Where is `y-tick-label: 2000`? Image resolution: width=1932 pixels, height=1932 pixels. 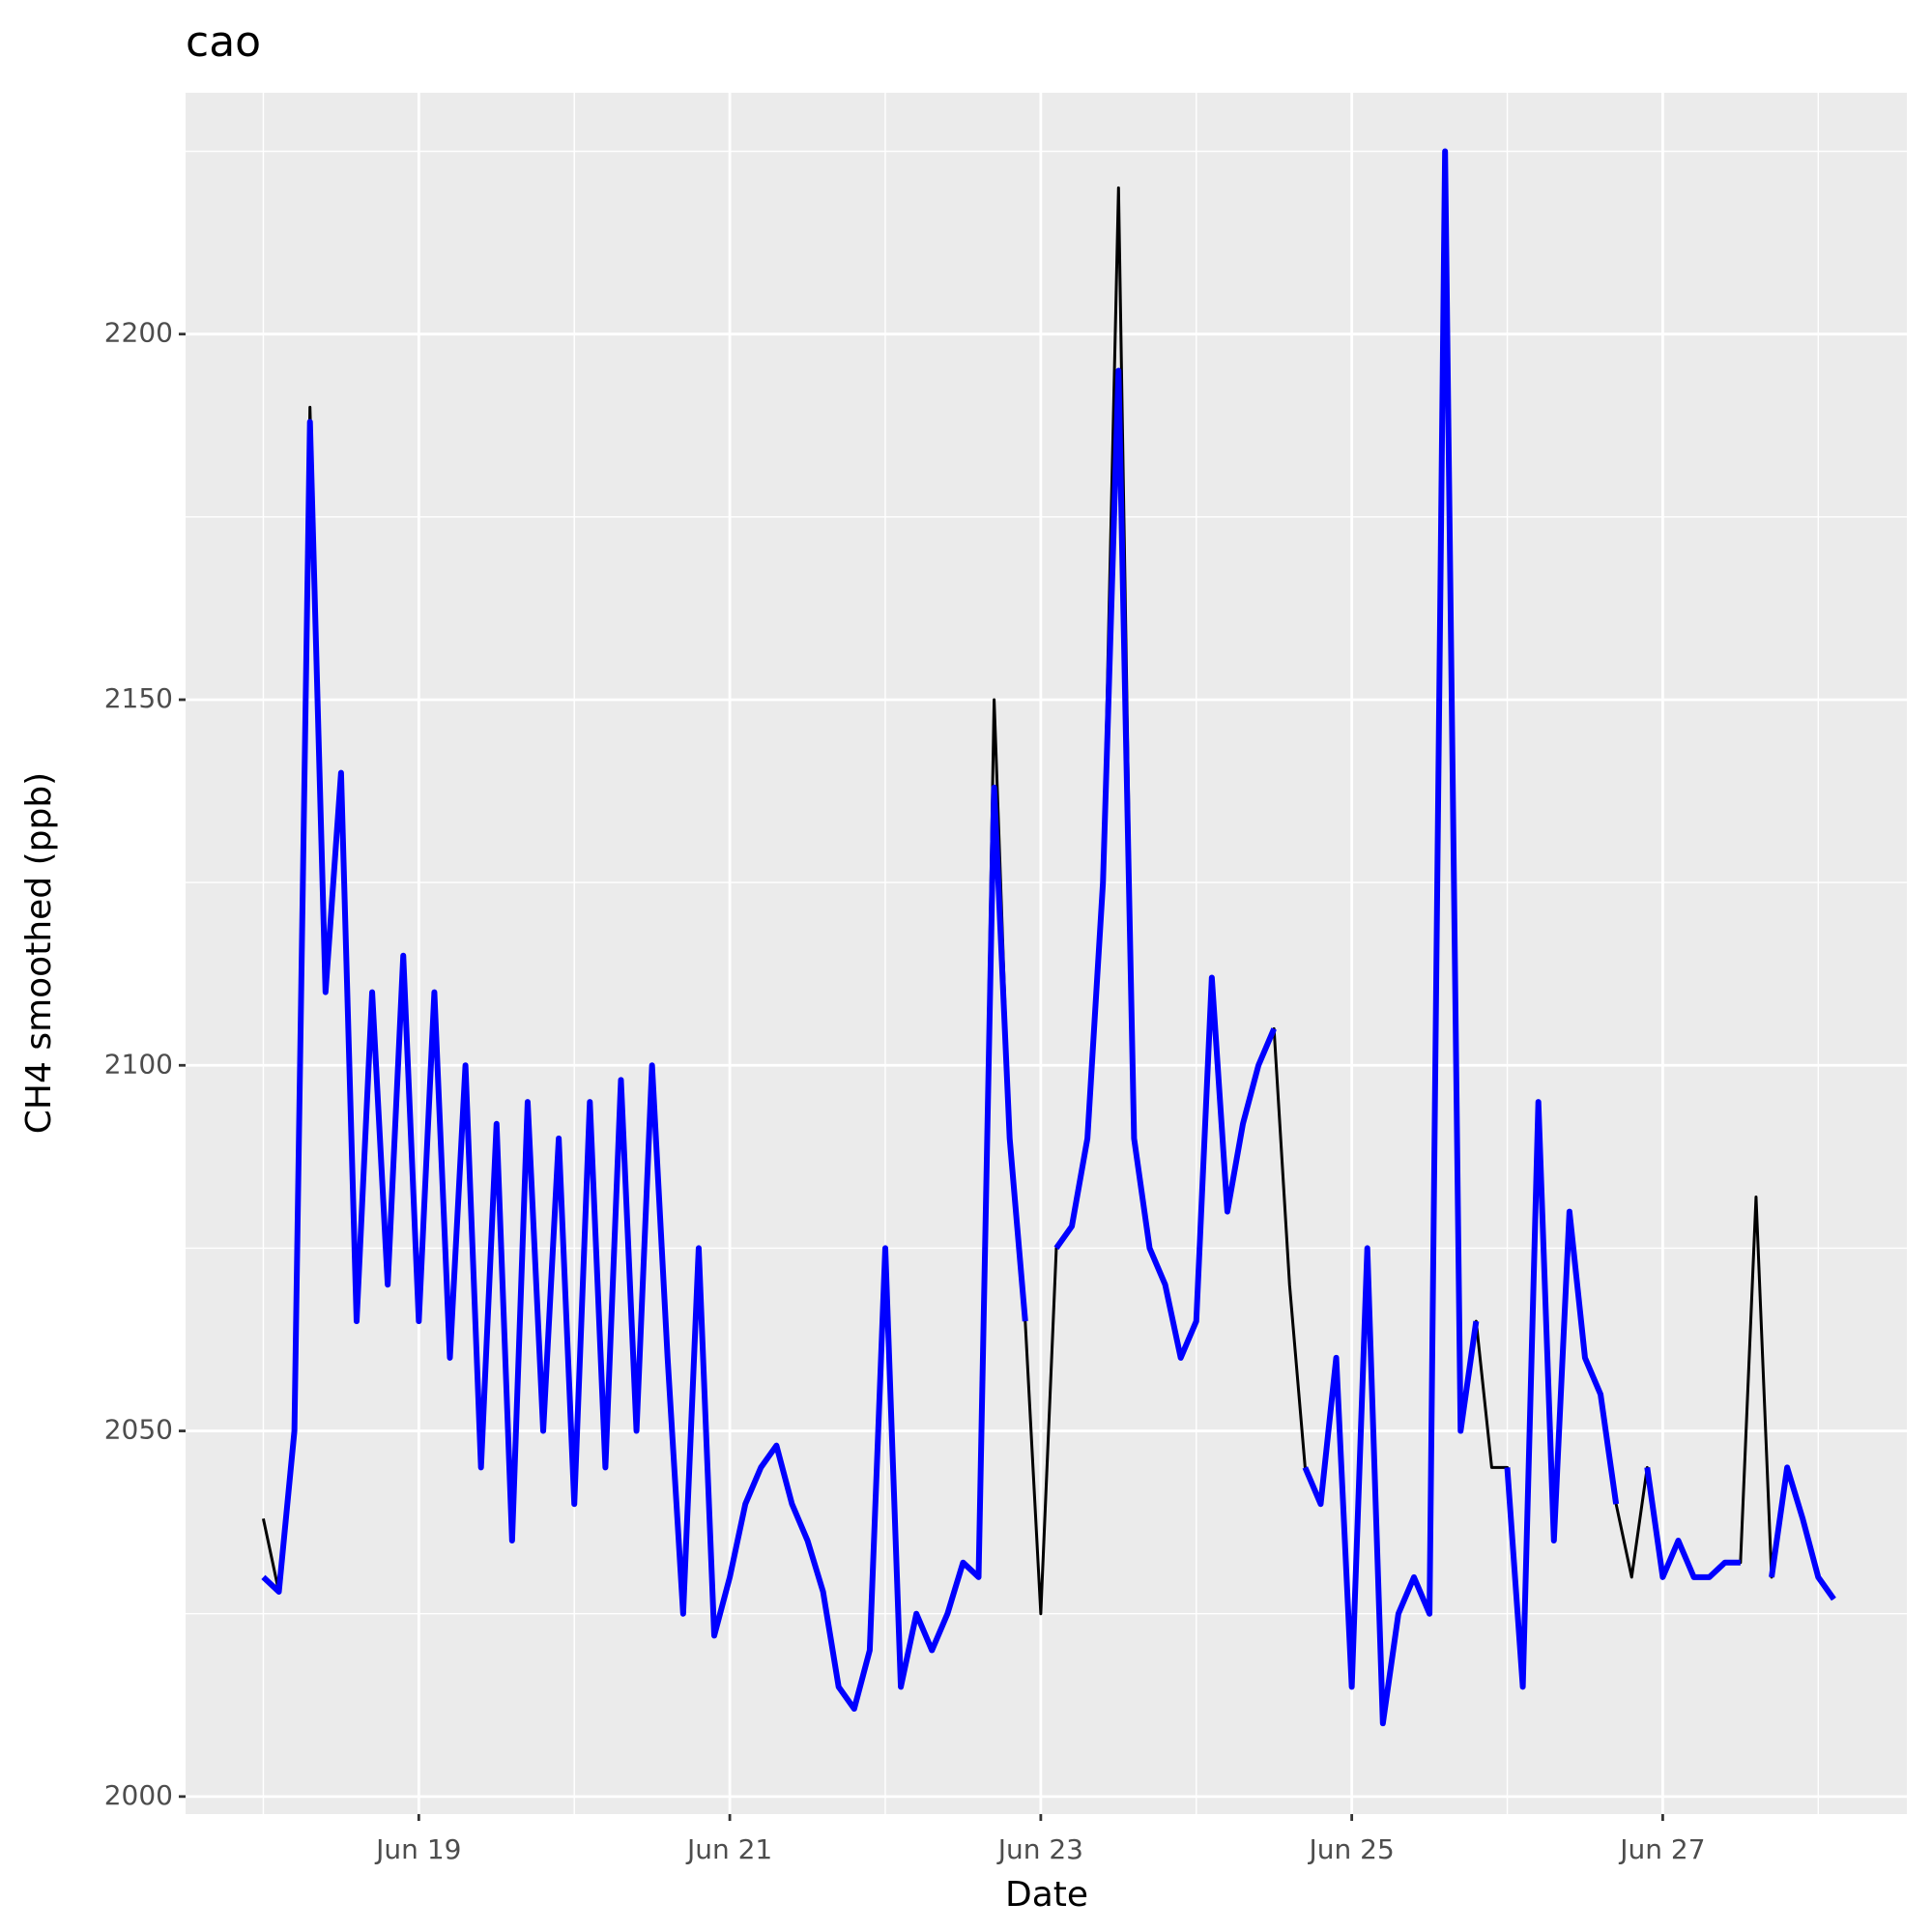
y-tick-label: 2000 is located at coordinates (138, 1795).